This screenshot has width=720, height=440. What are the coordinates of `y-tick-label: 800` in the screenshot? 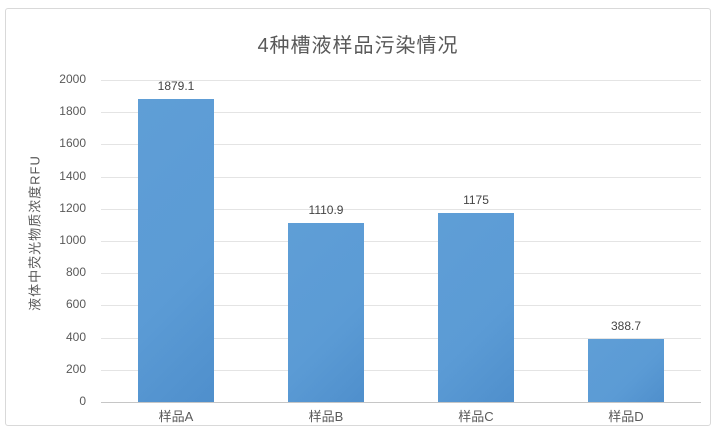 It's located at (75, 272).